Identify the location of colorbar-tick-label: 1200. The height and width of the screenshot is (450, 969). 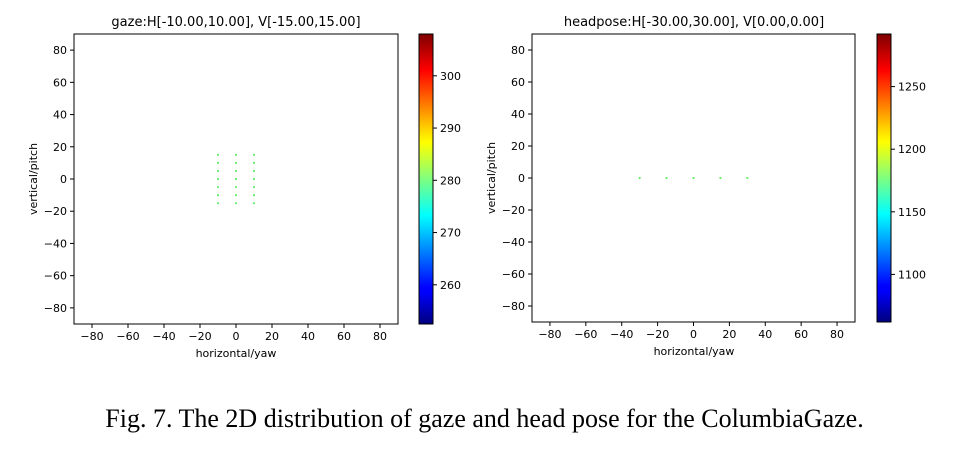
(912, 149).